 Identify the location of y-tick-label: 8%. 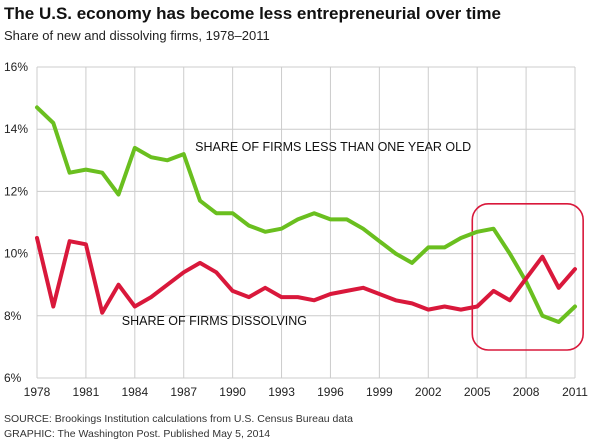
(13, 316).